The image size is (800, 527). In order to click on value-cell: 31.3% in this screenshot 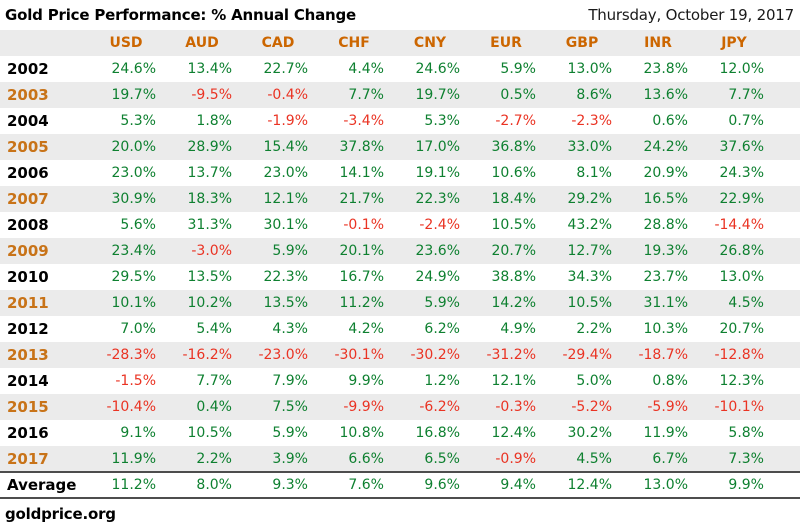, I will do `click(209, 225)`.